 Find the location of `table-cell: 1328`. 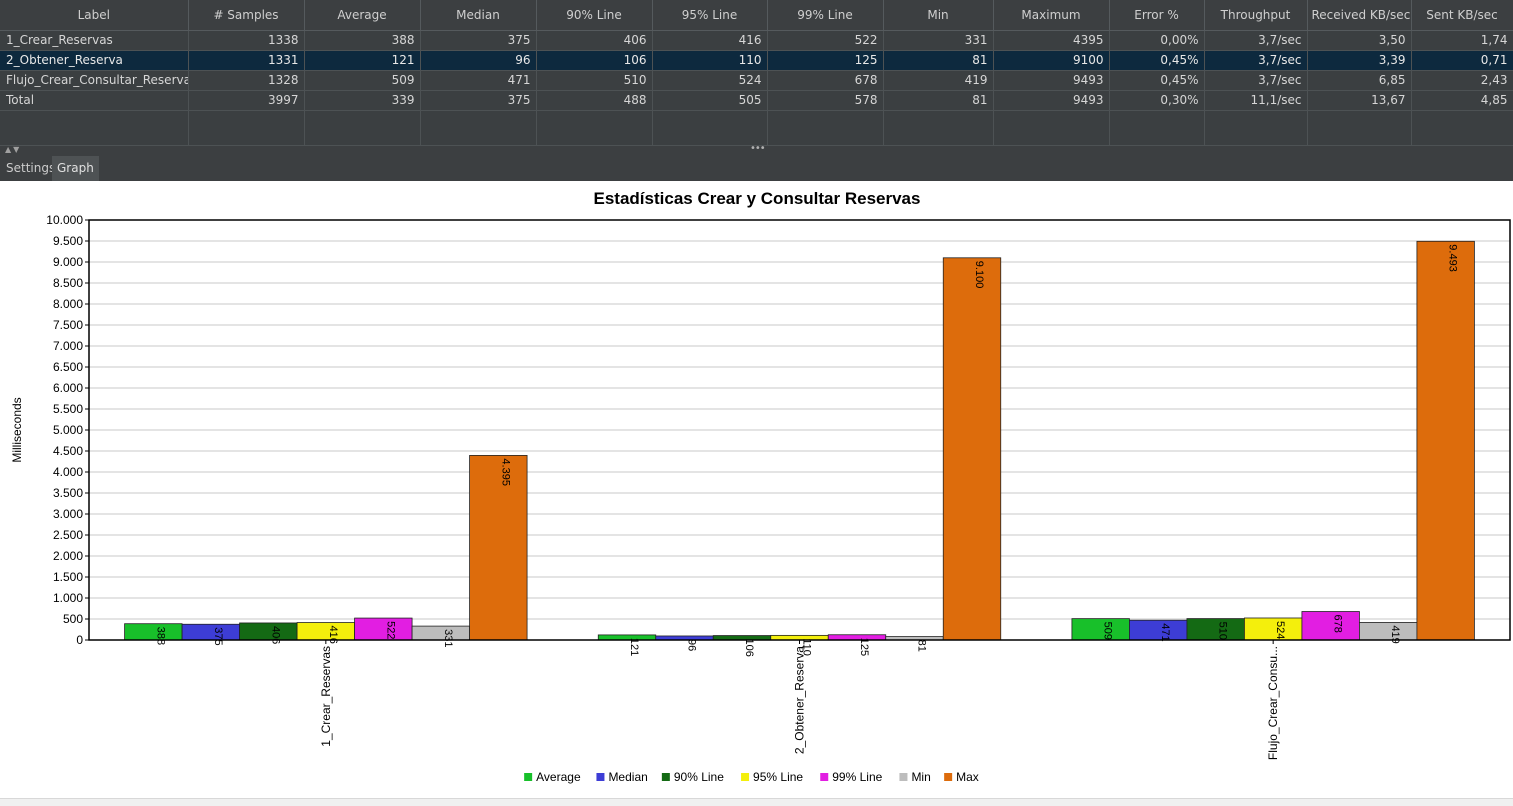

table-cell: 1328 is located at coordinates (246, 80).